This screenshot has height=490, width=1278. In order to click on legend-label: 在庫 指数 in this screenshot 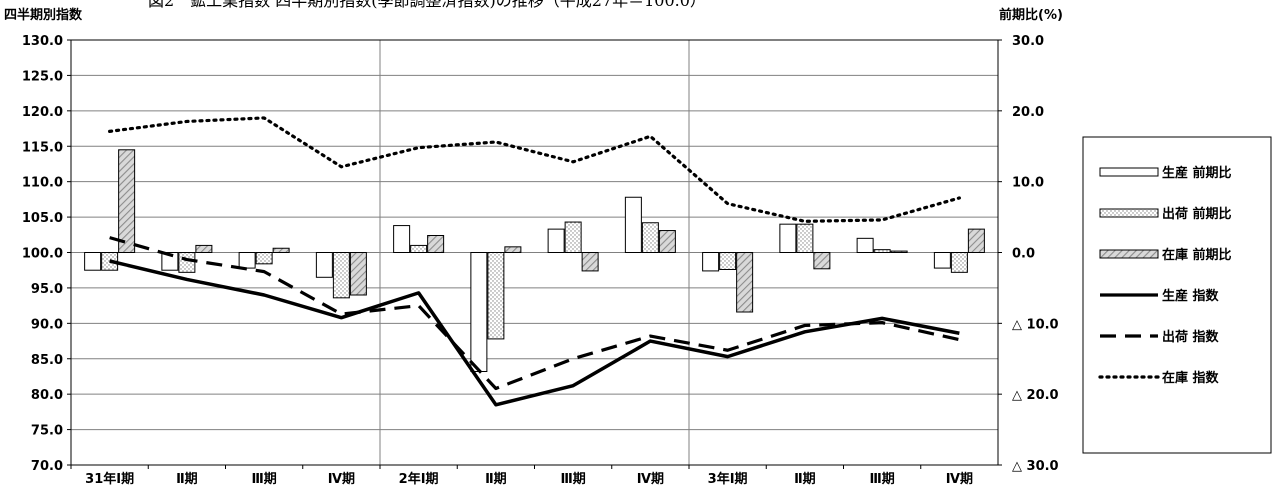, I will do `click(1191, 378)`.